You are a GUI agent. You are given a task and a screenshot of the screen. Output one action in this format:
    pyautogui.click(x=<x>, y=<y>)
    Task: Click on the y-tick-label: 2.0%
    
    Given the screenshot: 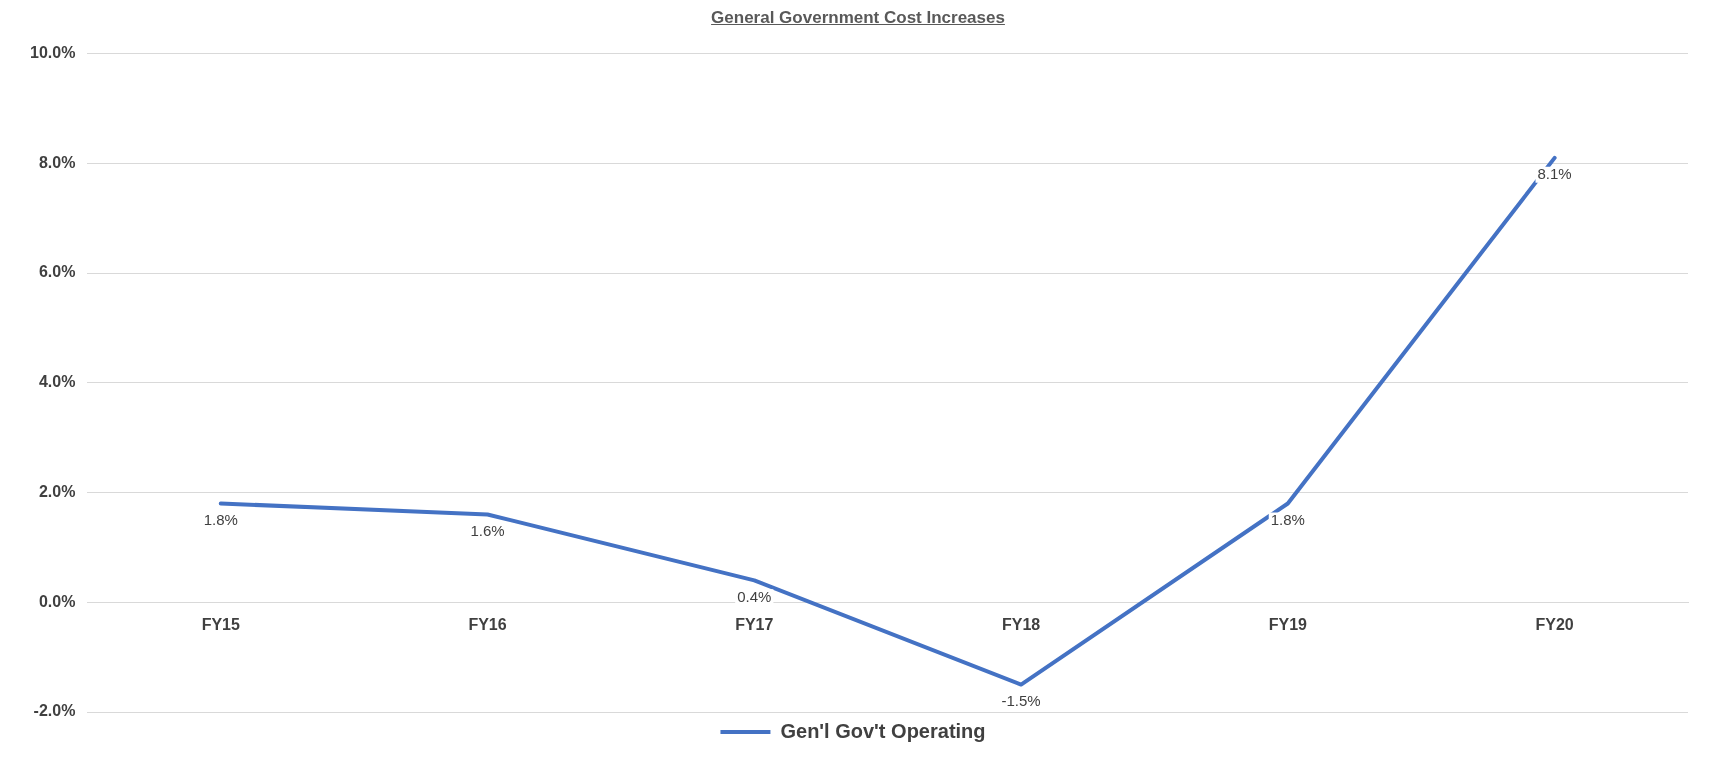 What is the action you would take?
    pyautogui.click(x=57, y=491)
    